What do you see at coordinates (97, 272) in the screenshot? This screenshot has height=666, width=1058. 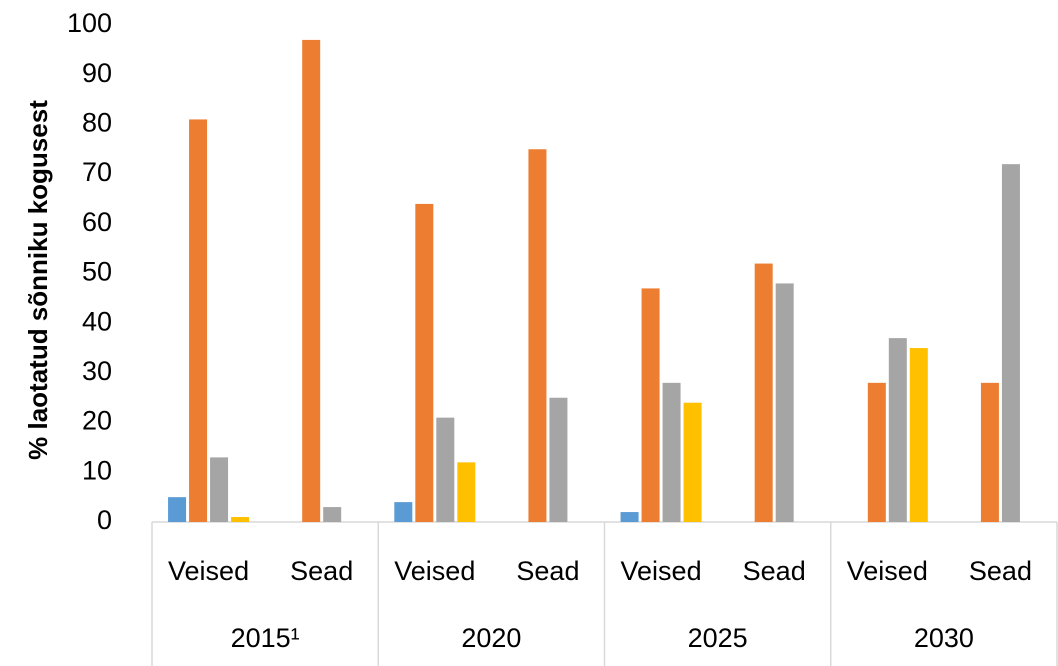 I see `y-tick-label: 50` at bounding box center [97, 272].